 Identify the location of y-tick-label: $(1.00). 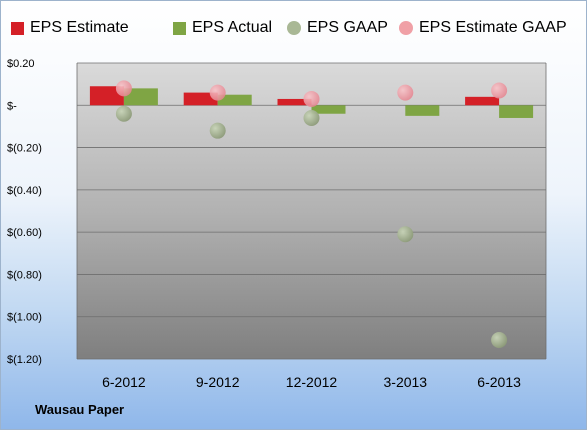
(24, 318).